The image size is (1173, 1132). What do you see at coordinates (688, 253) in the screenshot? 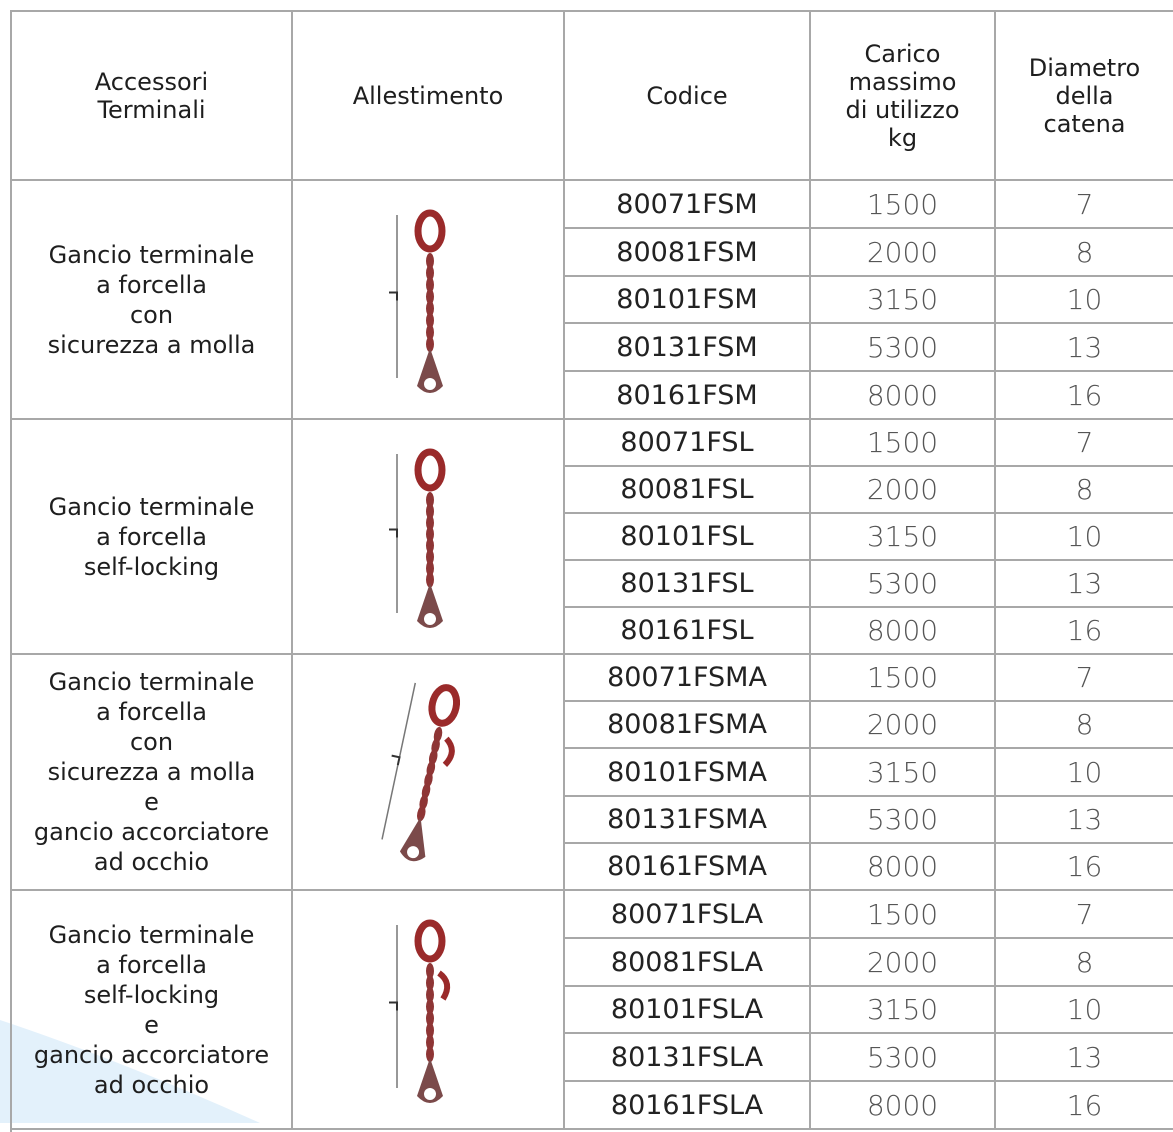
I see `code: 80081FSM` at bounding box center [688, 253].